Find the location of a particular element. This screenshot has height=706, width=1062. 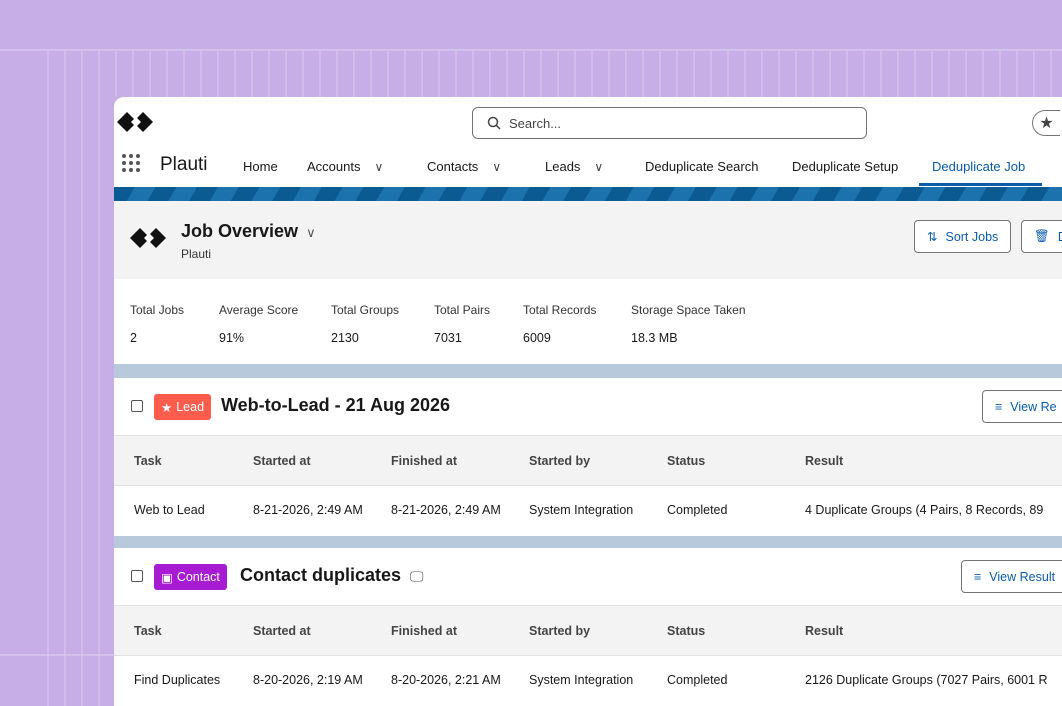

cell-task: Find Duplicates is located at coordinates (177, 680).